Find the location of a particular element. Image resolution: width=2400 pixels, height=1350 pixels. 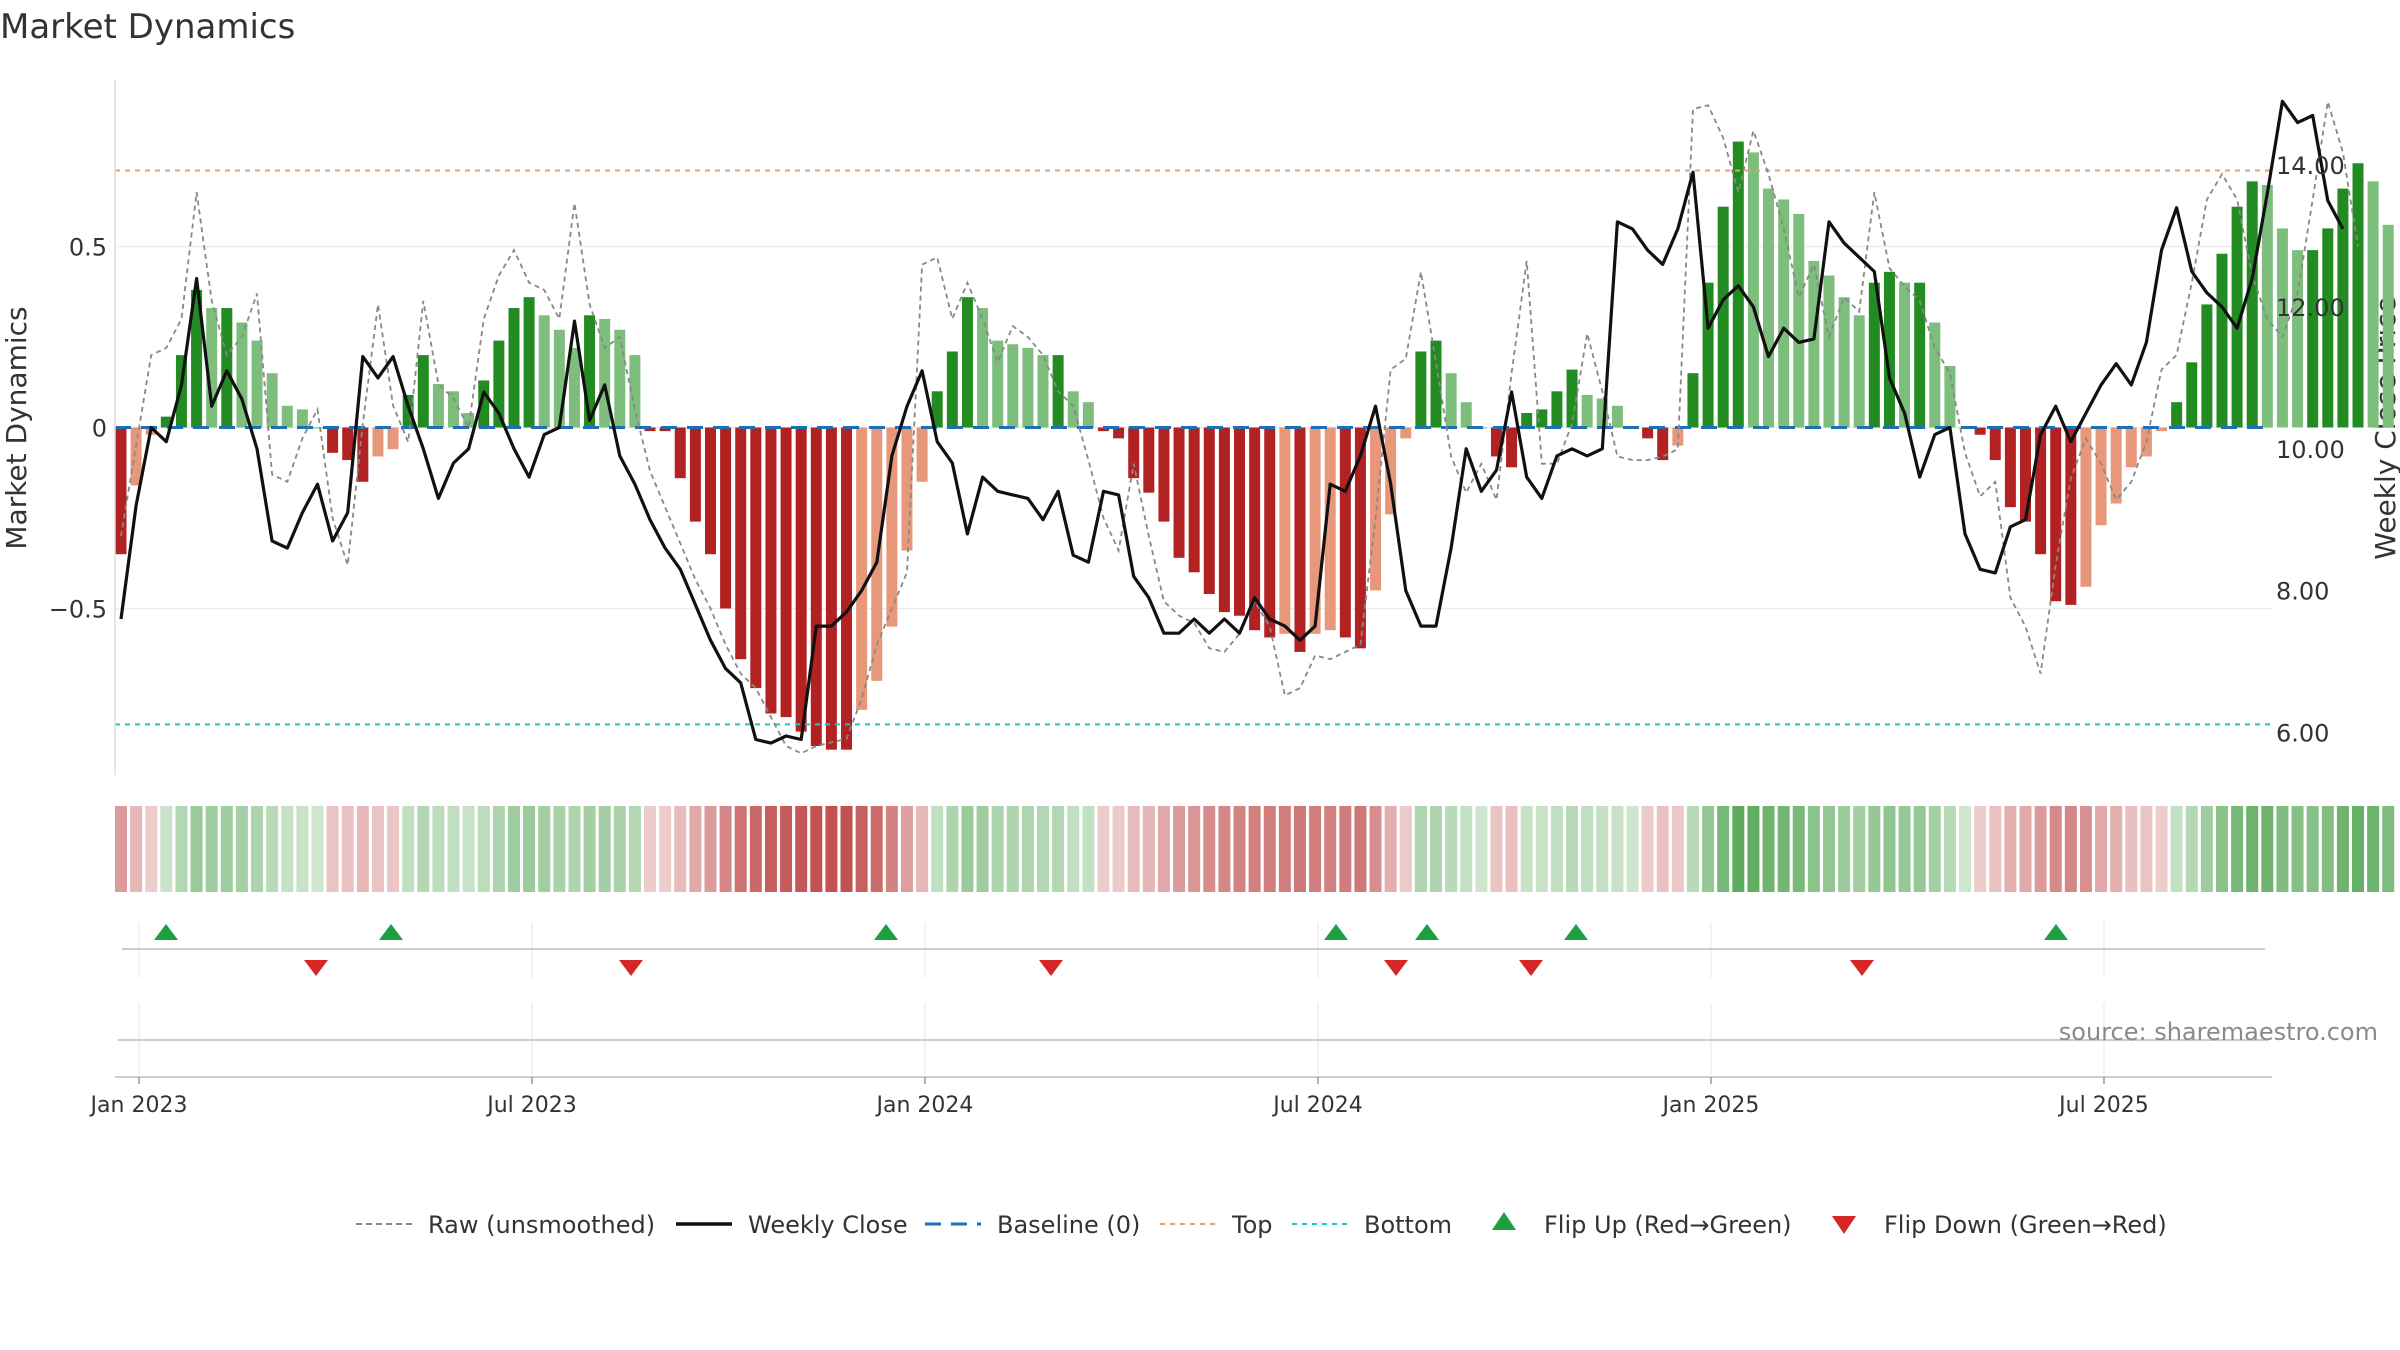

source-note: source: sharemaestro.com is located at coordinates (2218, 1032).